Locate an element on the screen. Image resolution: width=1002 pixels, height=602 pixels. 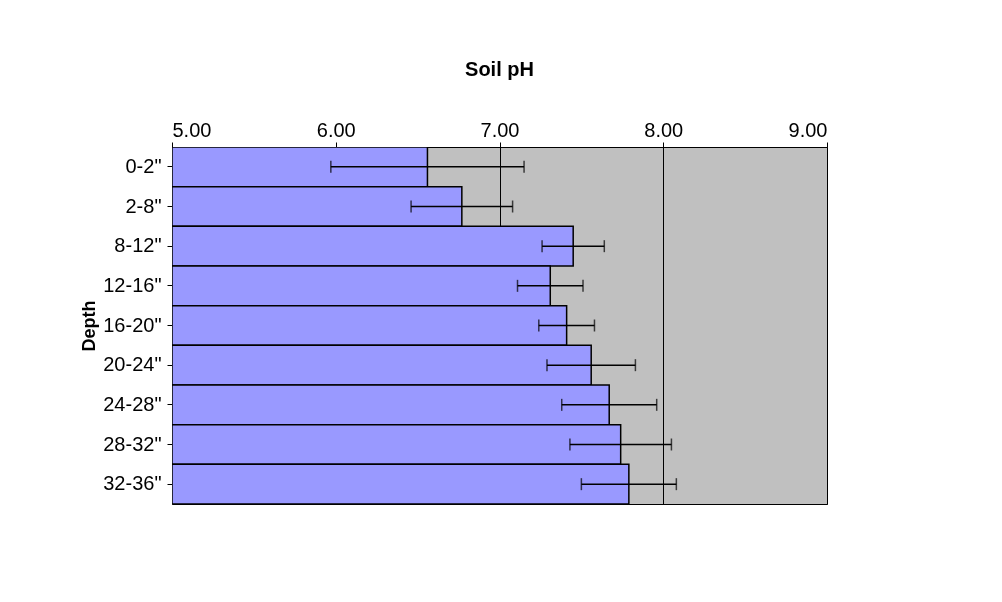
x-tick-label: 9.00 is located at coordinates (808, 129).